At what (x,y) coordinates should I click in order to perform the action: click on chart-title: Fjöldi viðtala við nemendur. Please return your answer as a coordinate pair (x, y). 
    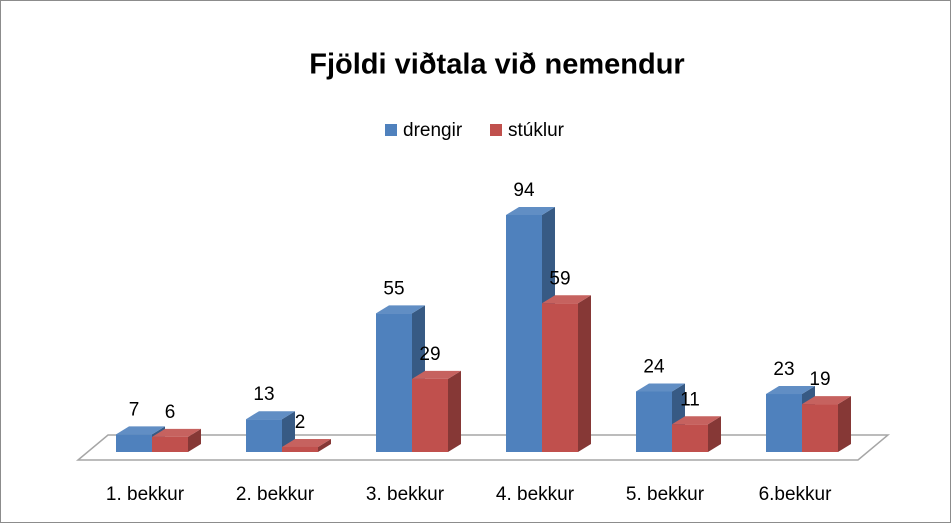
    Looking at the image, I should click on (496, 65).